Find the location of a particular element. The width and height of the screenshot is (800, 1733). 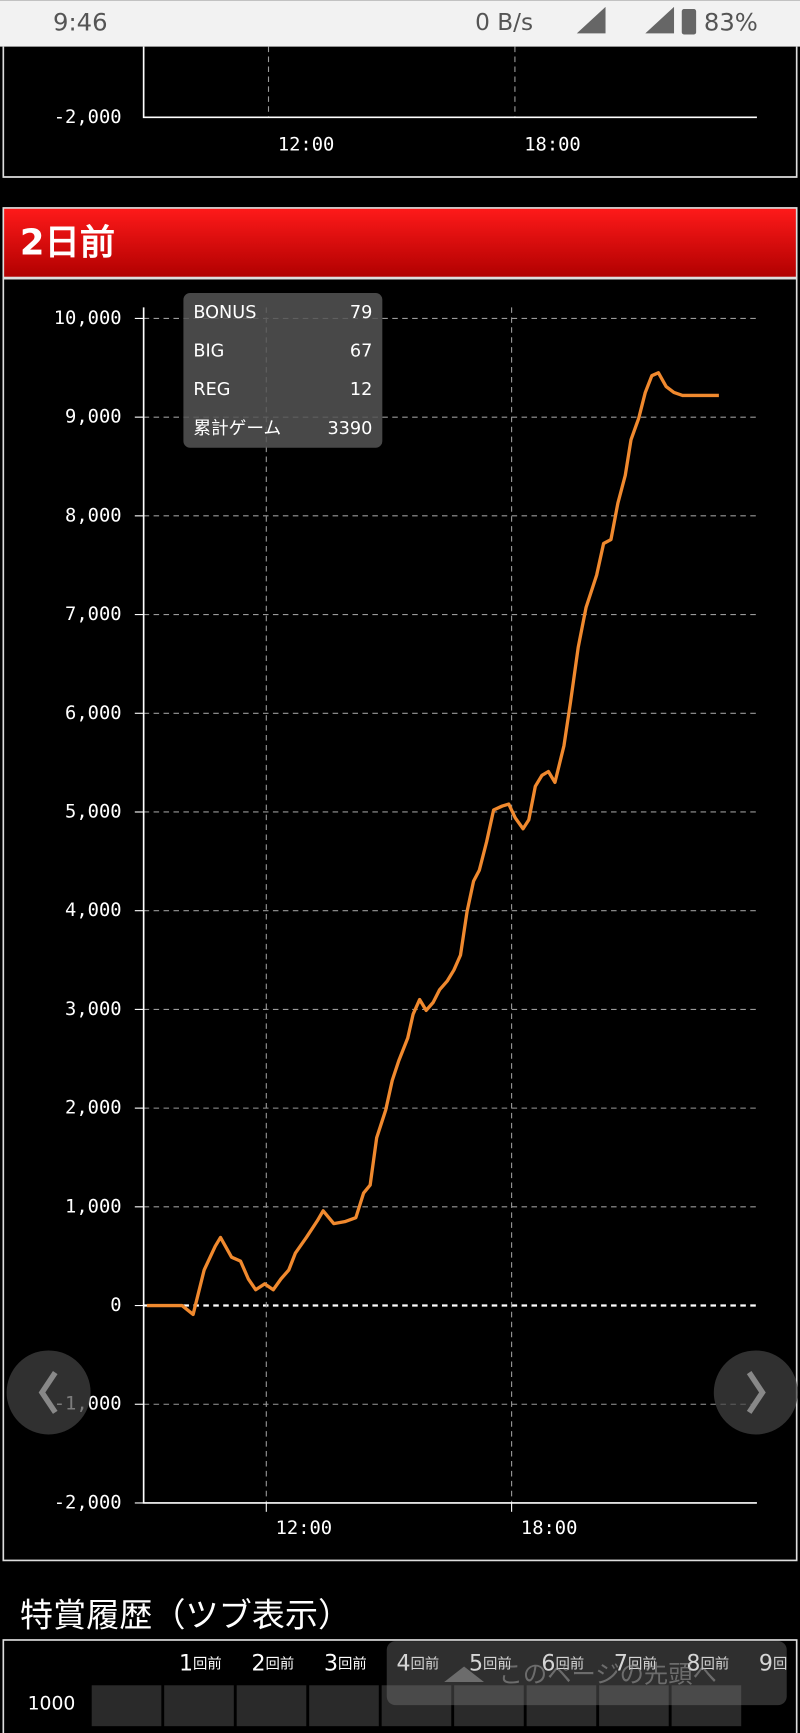

stats-box is located at coordinates (283, 370).